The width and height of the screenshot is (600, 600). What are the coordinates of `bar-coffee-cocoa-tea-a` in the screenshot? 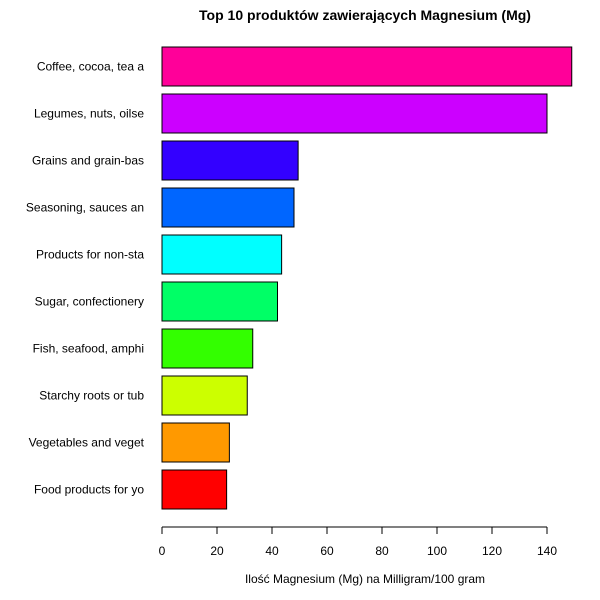 It's located at (367, 66).